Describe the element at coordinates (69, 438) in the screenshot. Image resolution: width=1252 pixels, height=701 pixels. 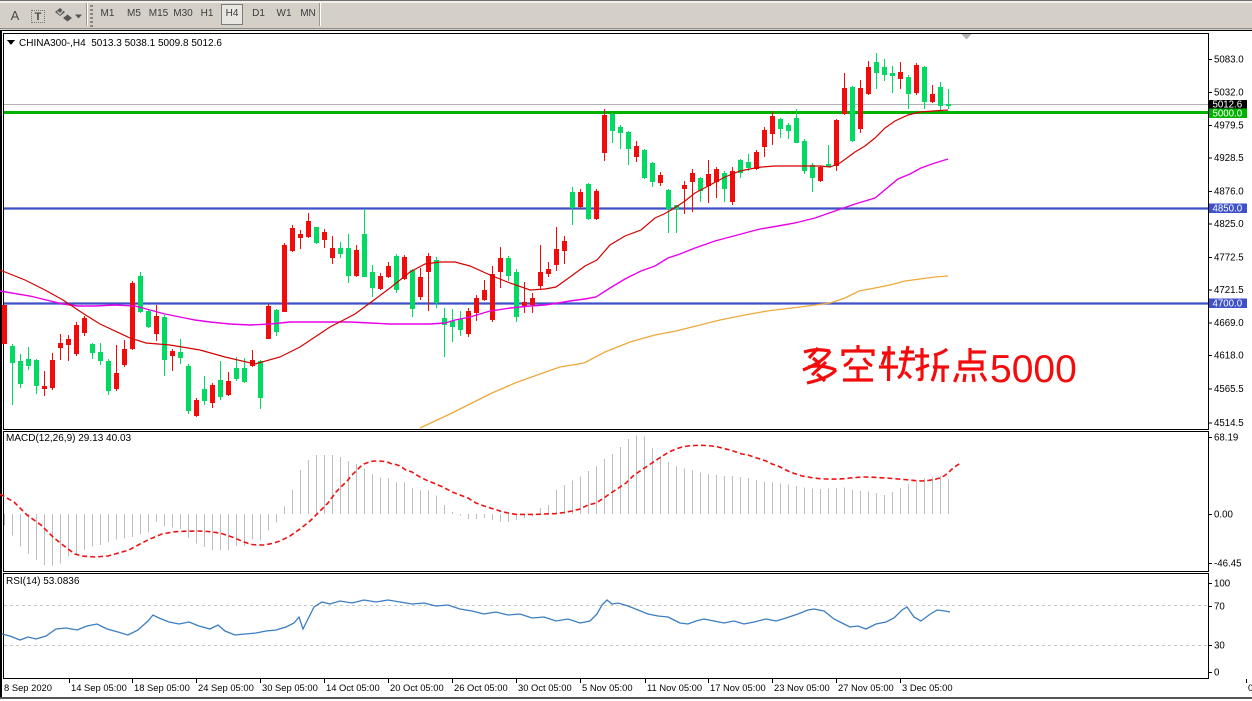
I see `svg-text: MACD(12,26,9) 29.13 40.03` at that location.